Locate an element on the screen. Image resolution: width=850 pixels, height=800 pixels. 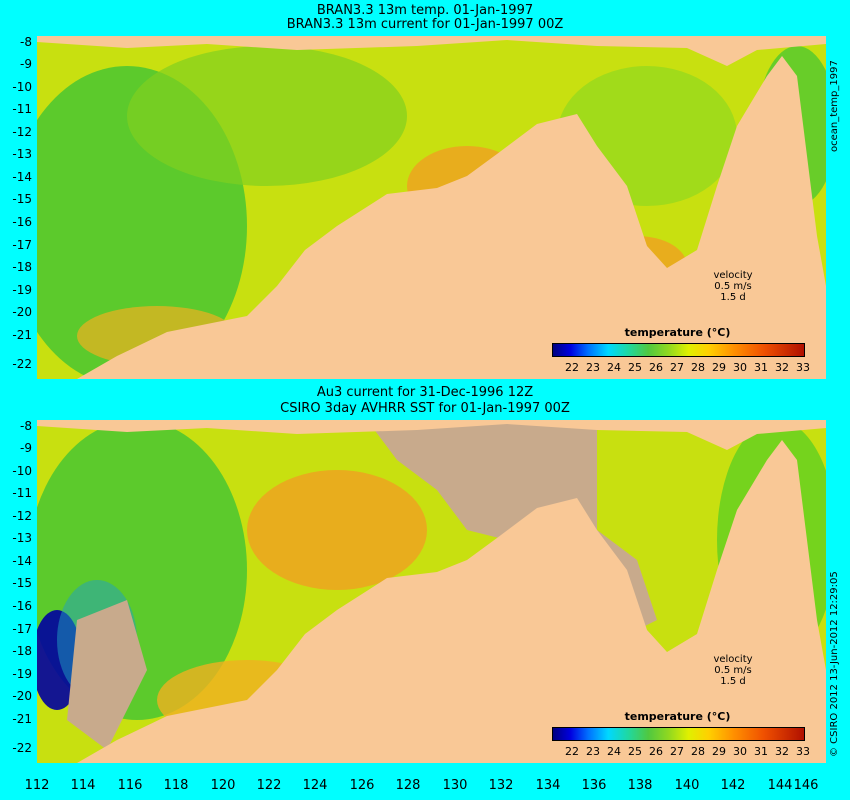
bottom-land-north is located at coordinates (431, 435).